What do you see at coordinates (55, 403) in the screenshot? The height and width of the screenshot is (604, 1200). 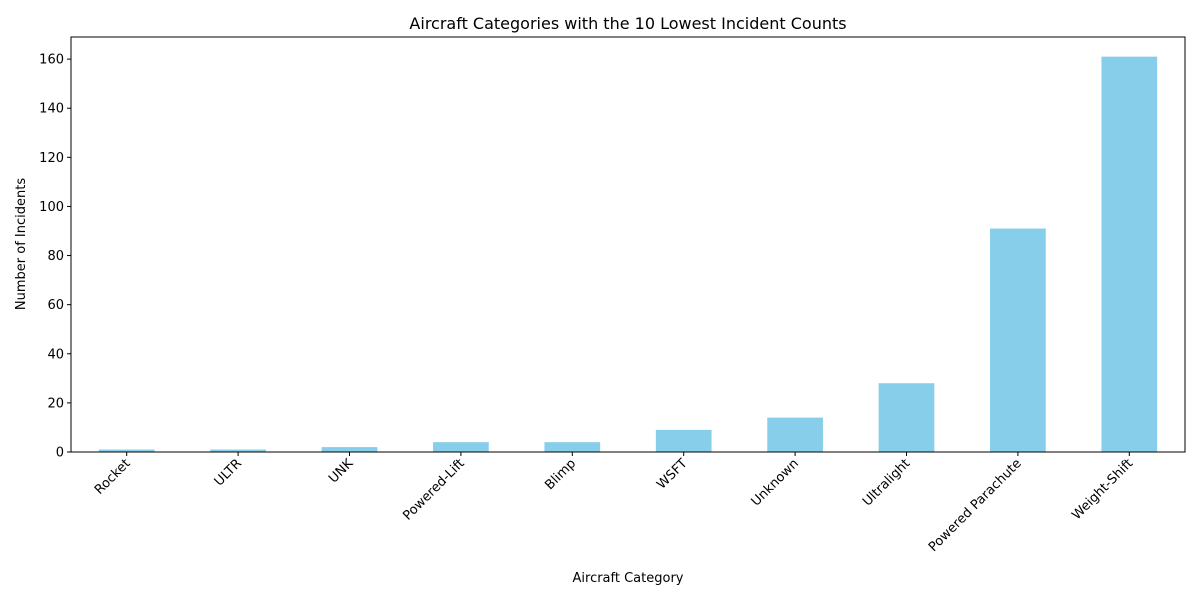 I see `y-tick-label: 20` at bounding box center [55, 403].